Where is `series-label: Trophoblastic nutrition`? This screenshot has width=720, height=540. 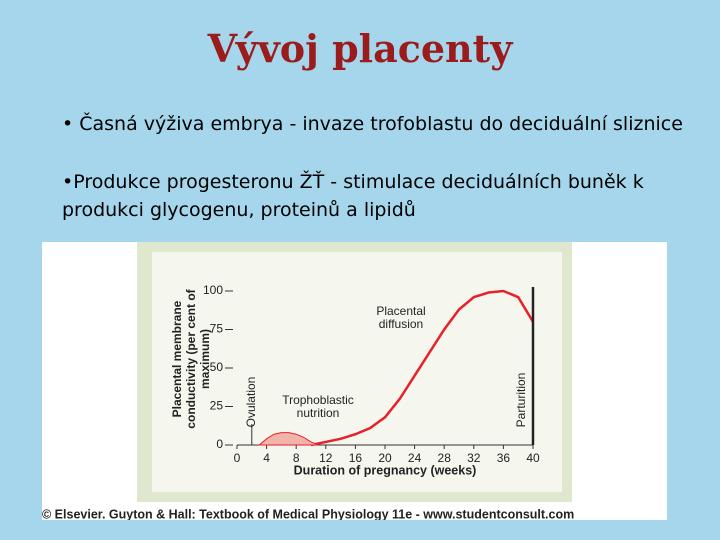 series-label: Trophoblastic nutrition is located at coordinates (318, 406).